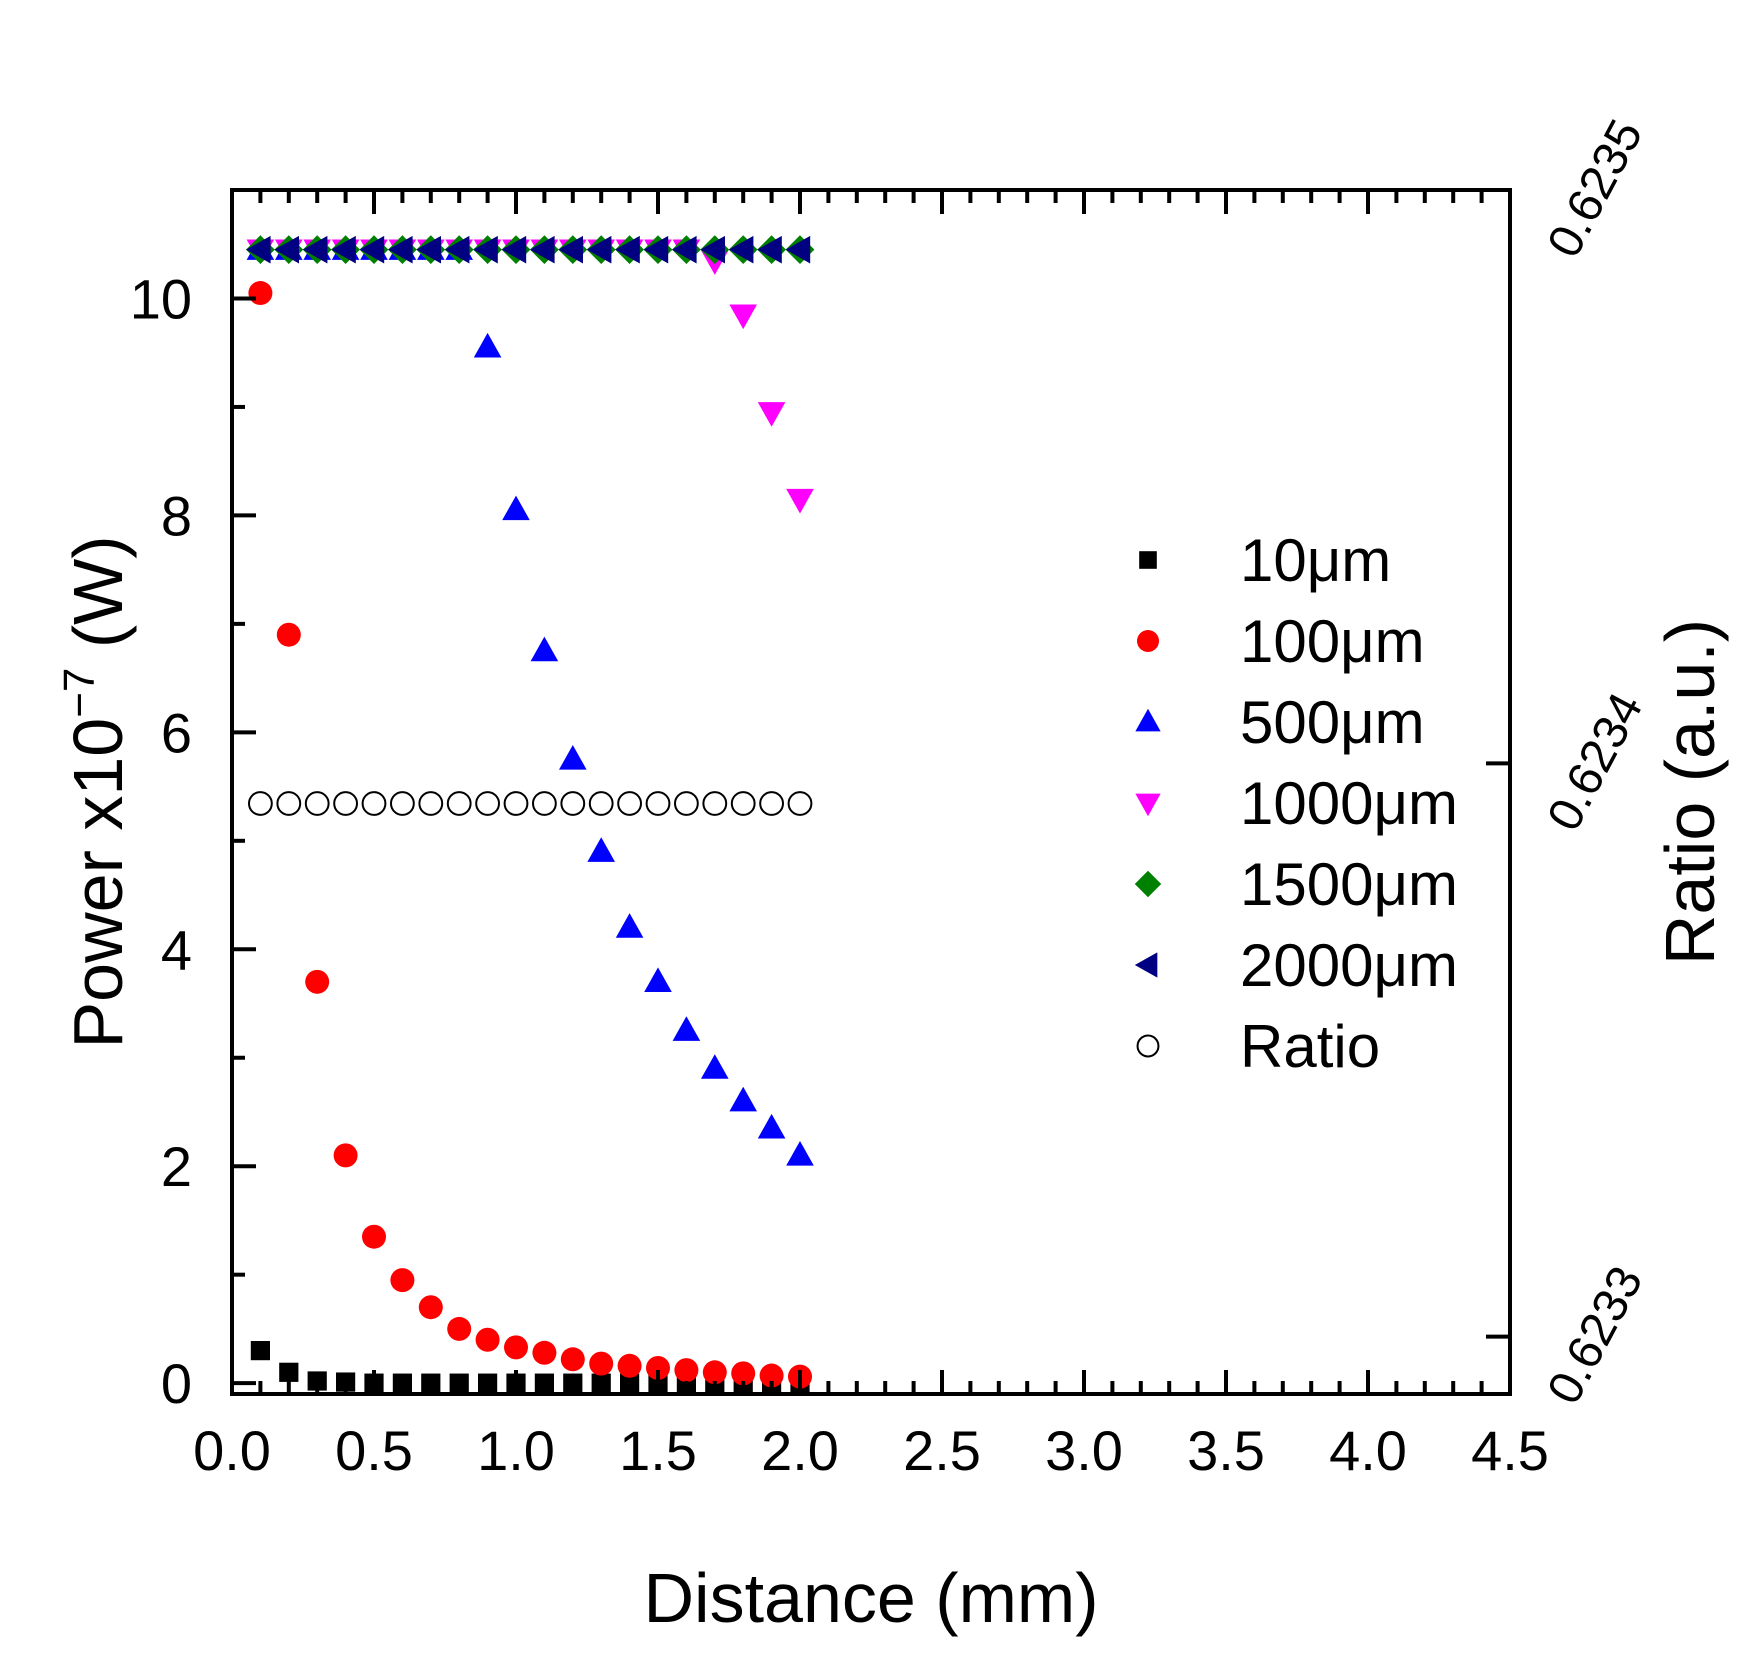 The image size is (1757, 1659). I want to click on y-tick-label: 6, so click(176, 732).